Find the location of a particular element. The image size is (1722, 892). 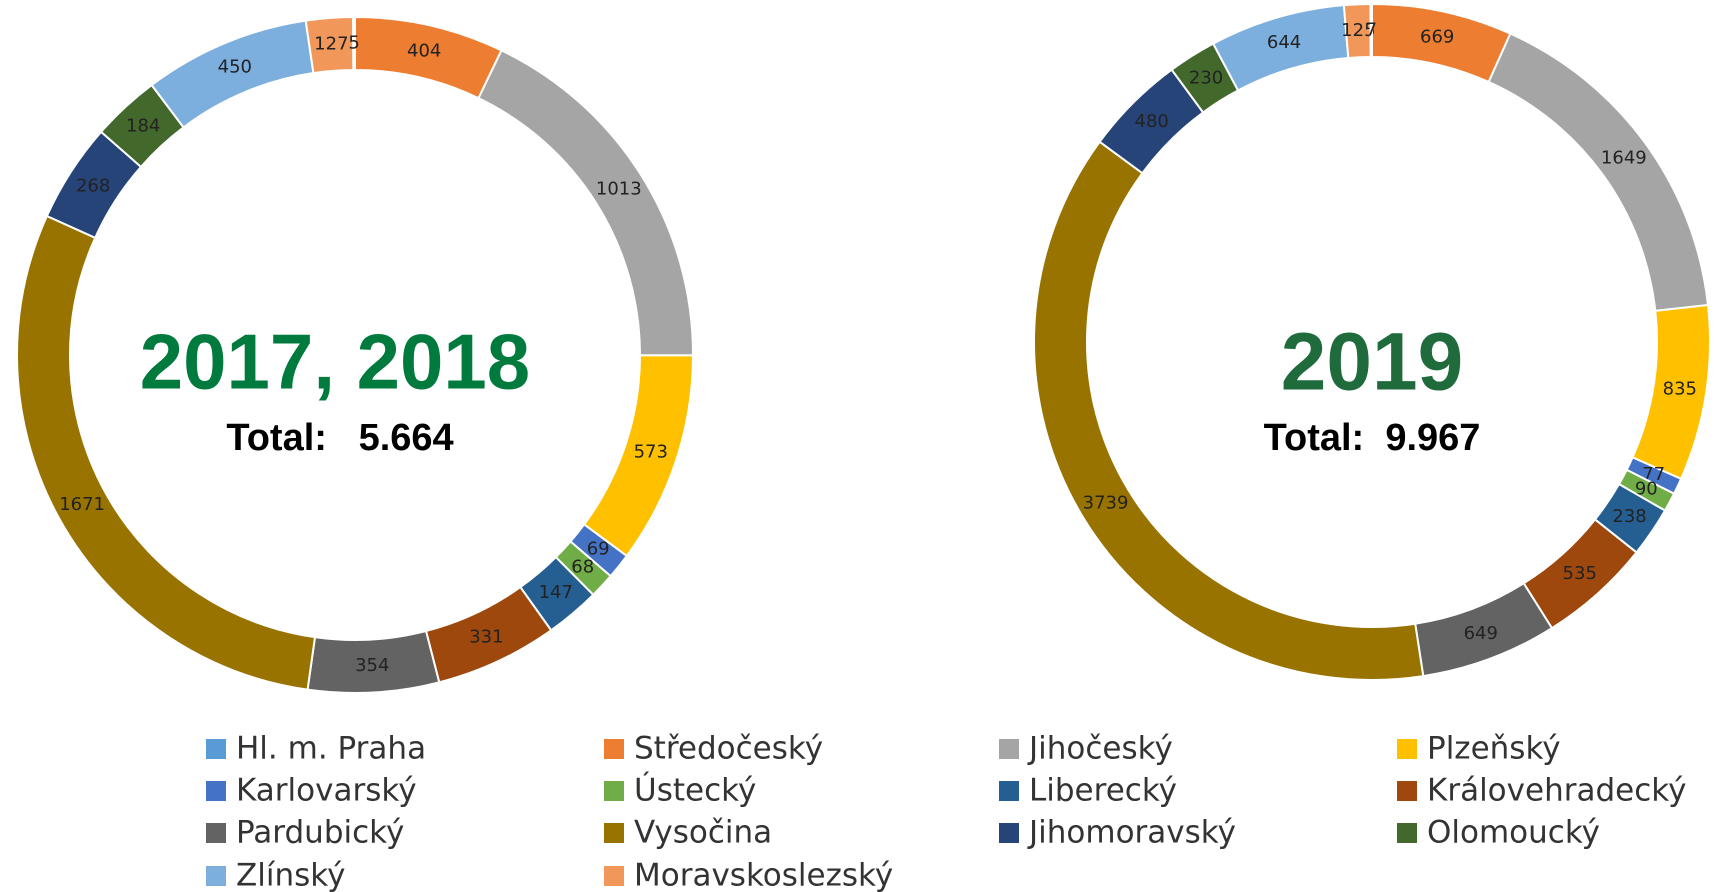

value-label: 835 is located at coordinates (1680, 389).